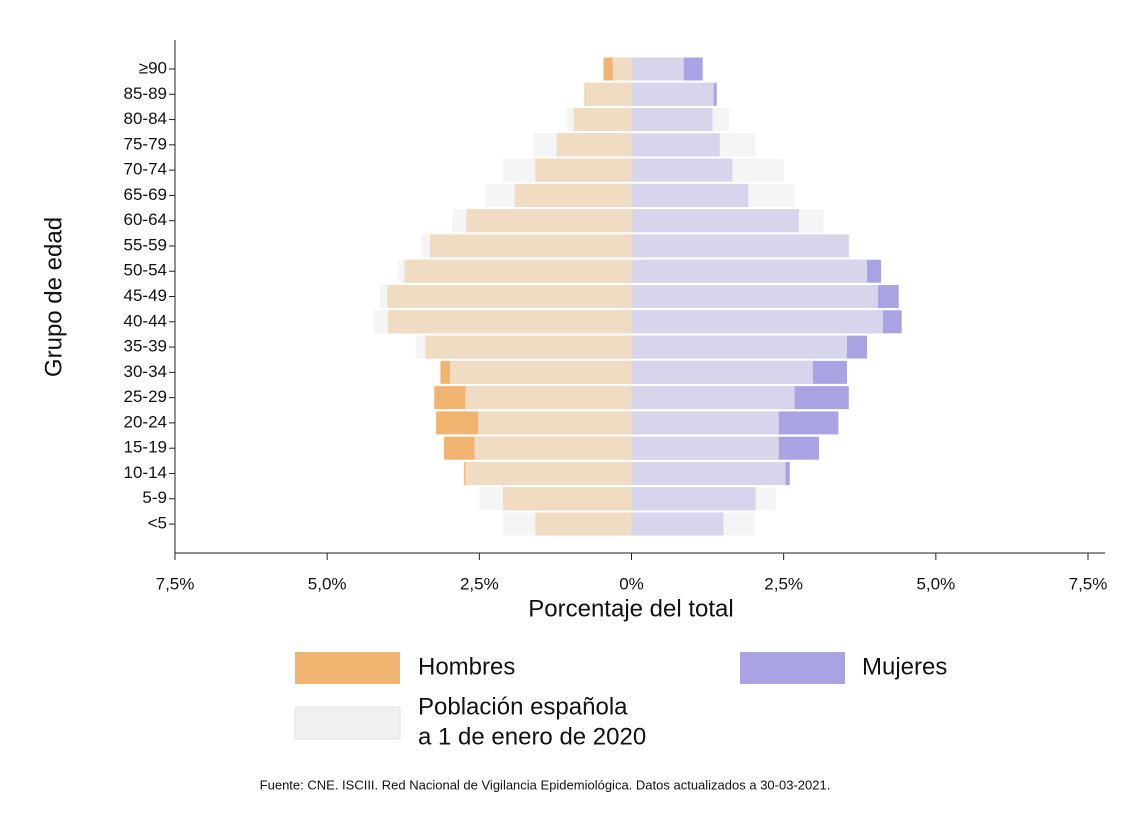 The height and width of the screenshot is (823, 1125). I want to click on y-tick-label: <5, so click(157, 523).